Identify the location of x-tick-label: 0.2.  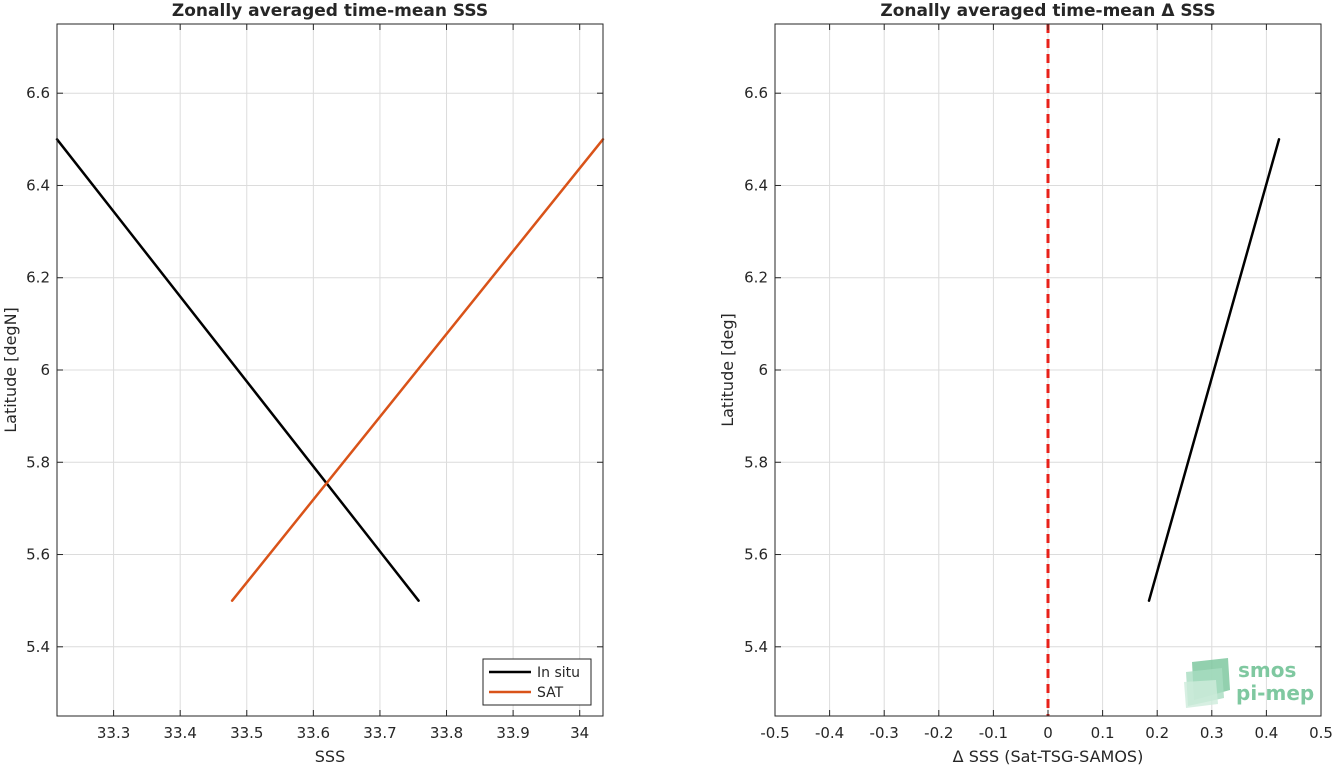
(1157, 733).